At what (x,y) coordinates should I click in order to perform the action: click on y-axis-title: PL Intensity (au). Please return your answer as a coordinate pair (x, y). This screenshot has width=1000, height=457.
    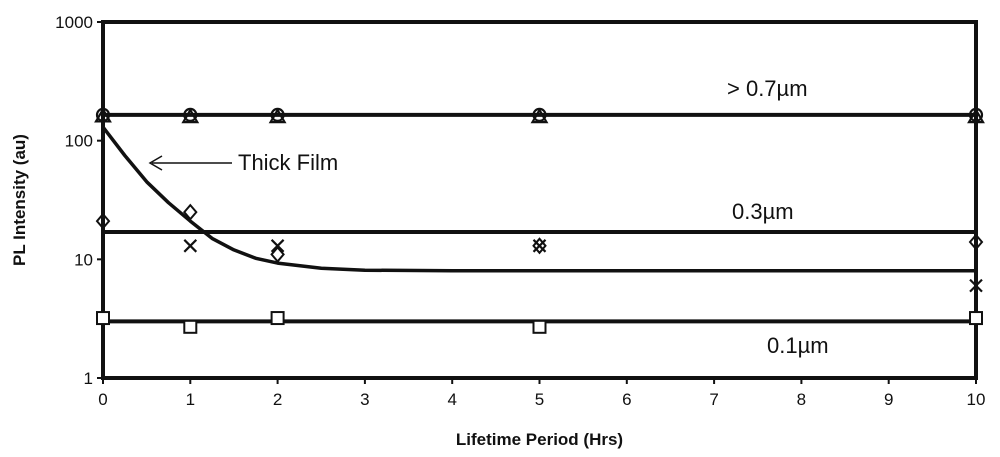
    Looking at the image, I should click on (19, 200).